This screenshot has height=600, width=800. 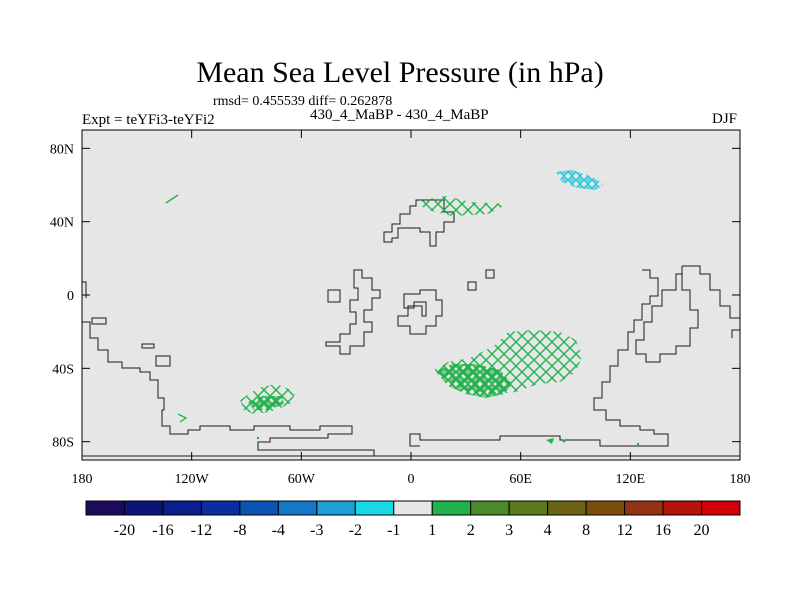 What do you see at coordinates (239, 530) in the screenshot?
I see `colorbar-label-3: -8` at bounding box center [239, 530].